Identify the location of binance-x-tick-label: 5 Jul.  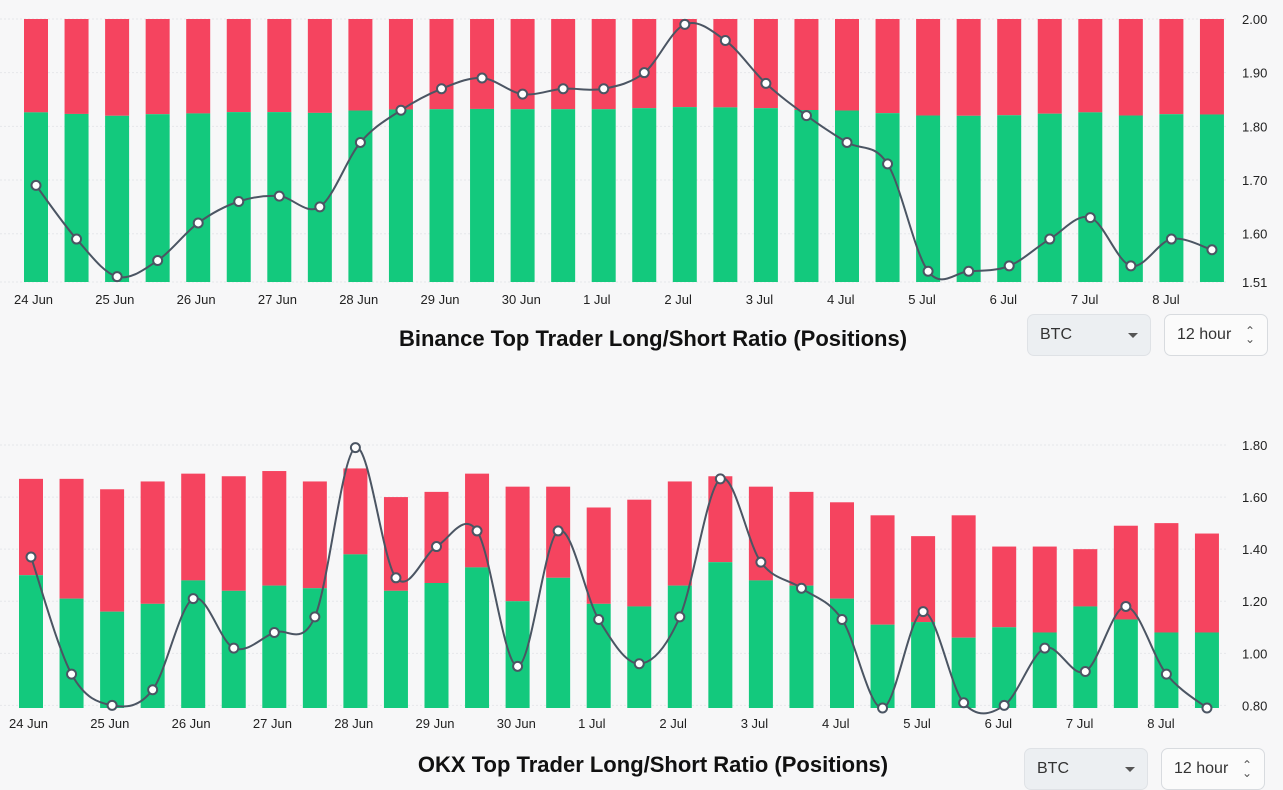
(922, 299).